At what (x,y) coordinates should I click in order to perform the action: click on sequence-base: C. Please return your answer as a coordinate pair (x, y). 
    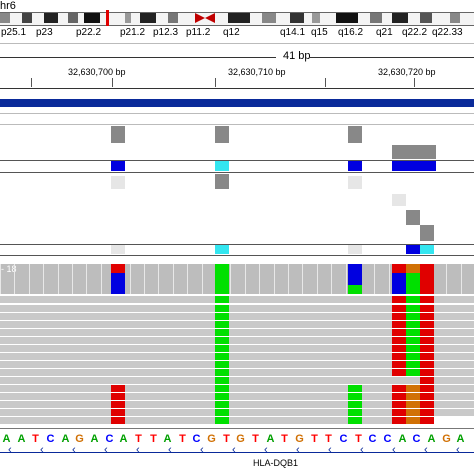
    Looking at the image, I should click on (109, 439).